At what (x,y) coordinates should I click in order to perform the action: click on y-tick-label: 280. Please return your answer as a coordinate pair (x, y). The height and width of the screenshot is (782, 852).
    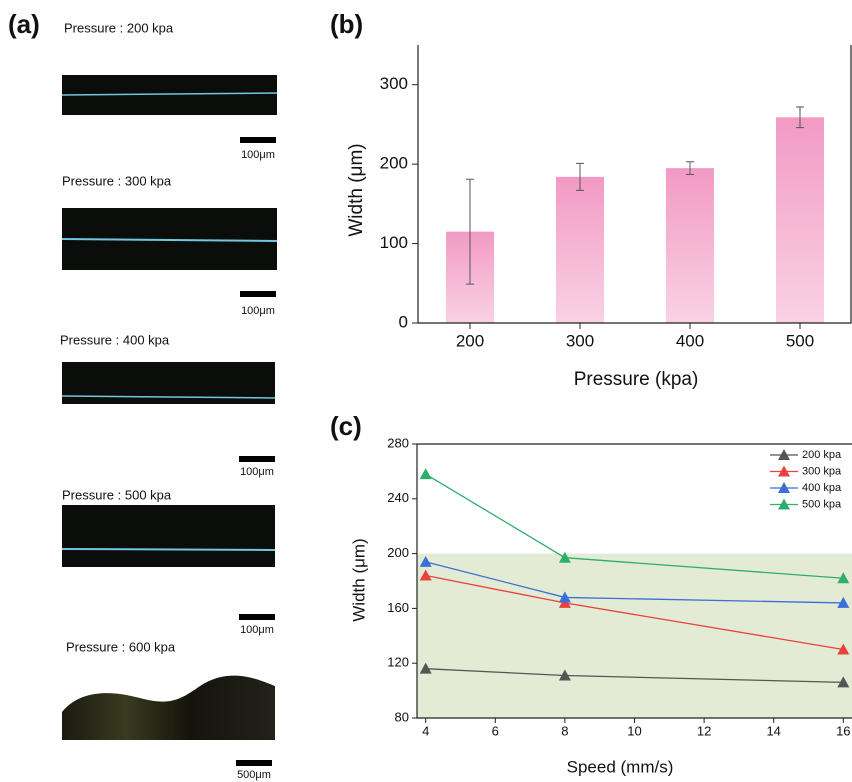
    Looking at the image, I should click on (398, 442).